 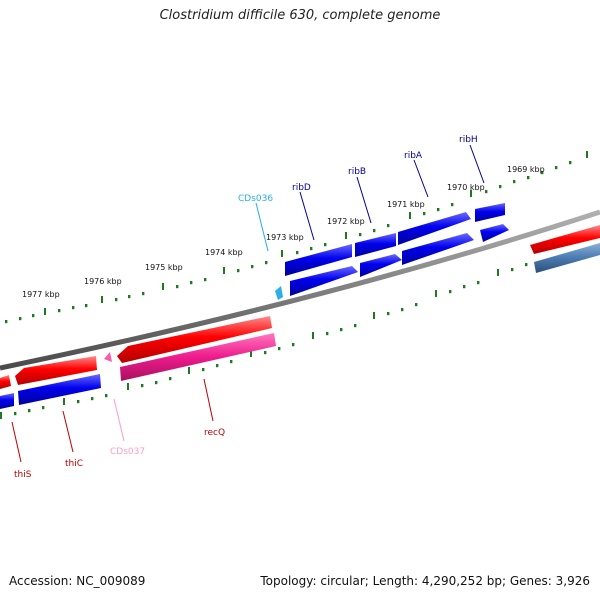 What do you see at coordinates (41, 294) in the screenshot?
I see `kbp-label-1977: 1977 kbp` at bounding box center [41, 294].